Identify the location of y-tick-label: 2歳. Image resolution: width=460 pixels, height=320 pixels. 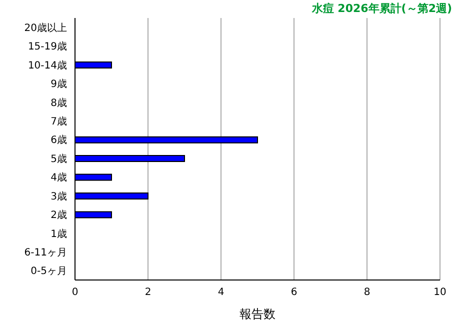
(58, 215).